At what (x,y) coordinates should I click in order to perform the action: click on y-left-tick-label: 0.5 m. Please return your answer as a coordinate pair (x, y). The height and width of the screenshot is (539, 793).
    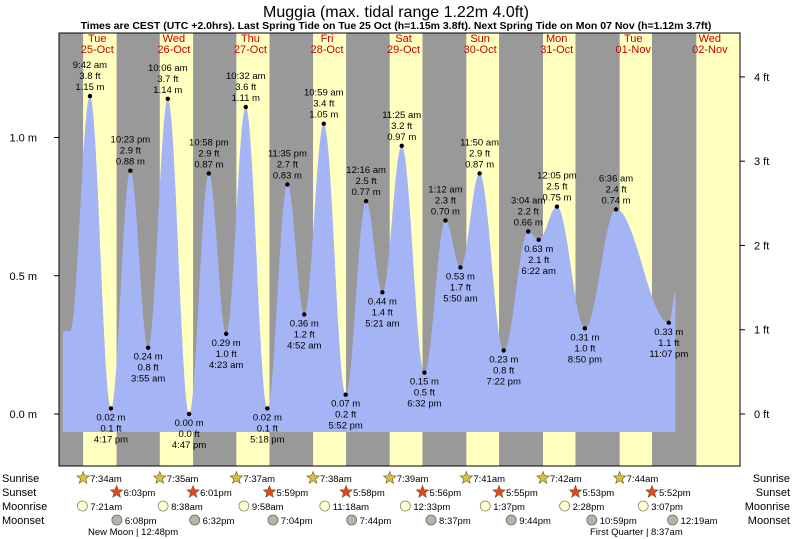
    Looking at the image, I should click on (23, 277).